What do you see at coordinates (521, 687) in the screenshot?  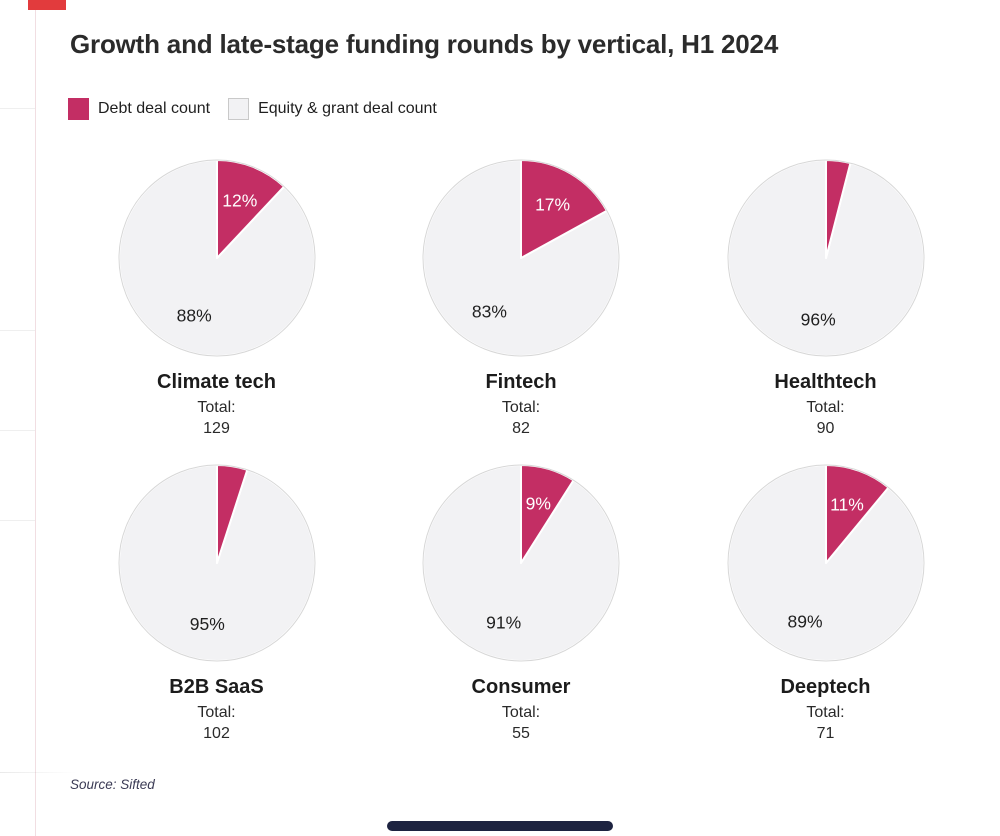 I see `pie-title: Consumer` at bounding box center [521, 687].